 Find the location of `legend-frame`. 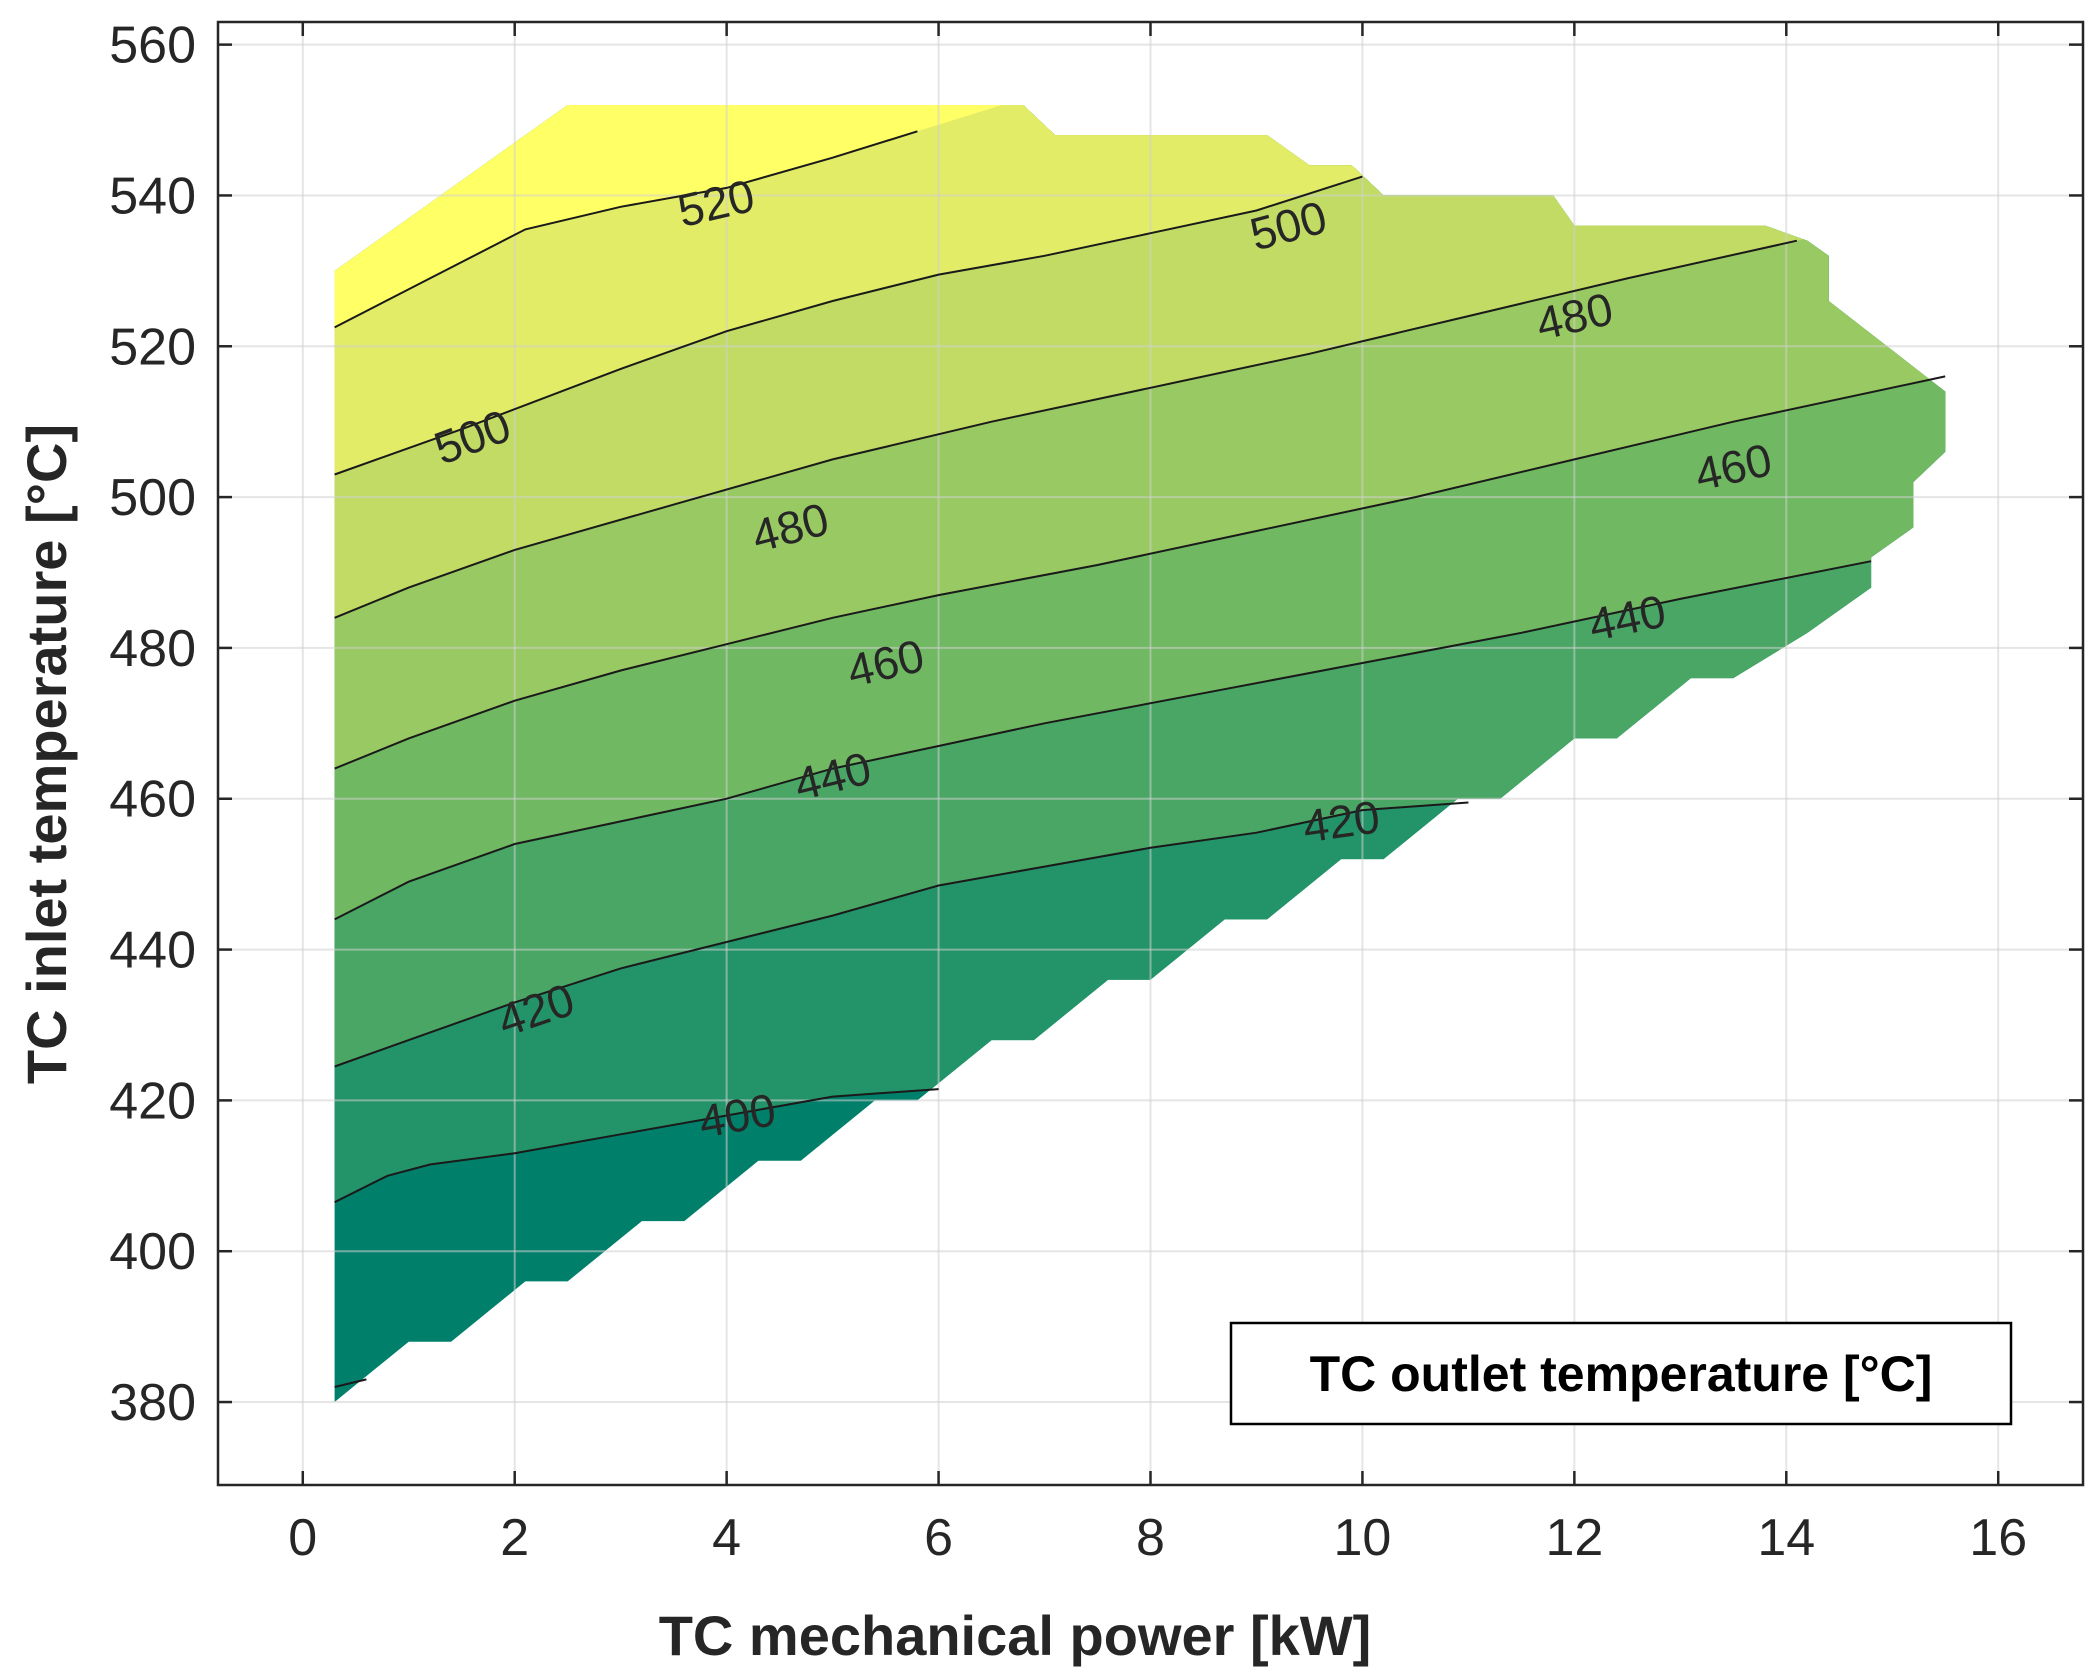

legend-frame is located at coordinates (1621, 1373).